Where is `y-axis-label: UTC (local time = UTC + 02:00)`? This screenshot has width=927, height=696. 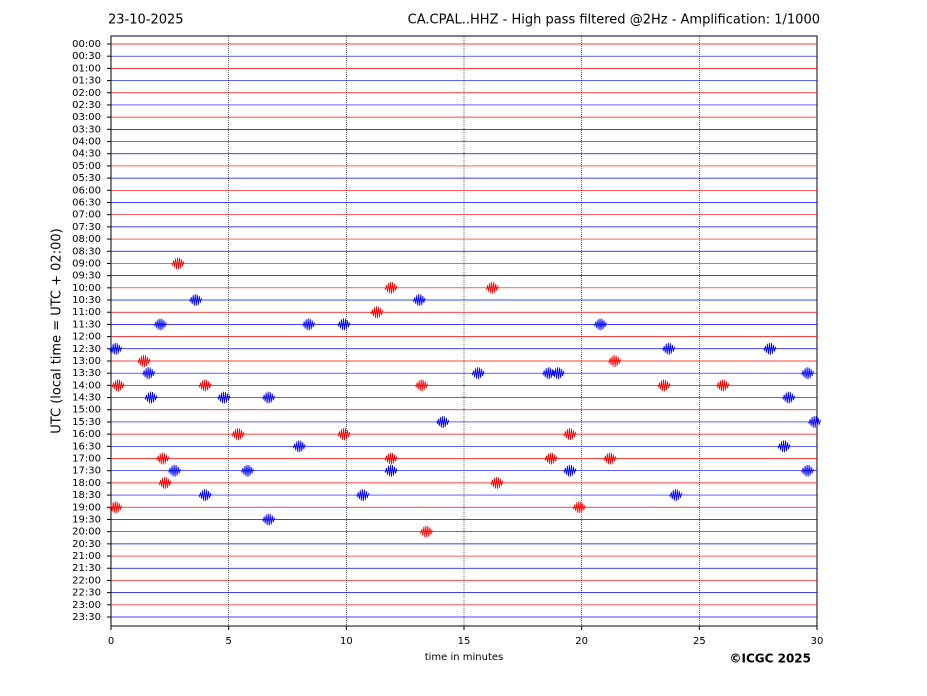
y-axis-label: UTC (local time = UTC + 02:00) is located at coordinates (57, 330).